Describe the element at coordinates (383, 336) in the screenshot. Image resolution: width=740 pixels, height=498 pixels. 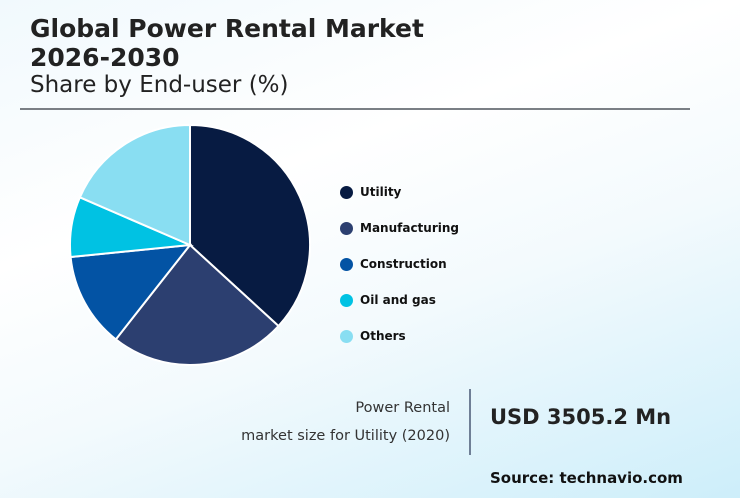
I see `legend-label: Others` at that location.